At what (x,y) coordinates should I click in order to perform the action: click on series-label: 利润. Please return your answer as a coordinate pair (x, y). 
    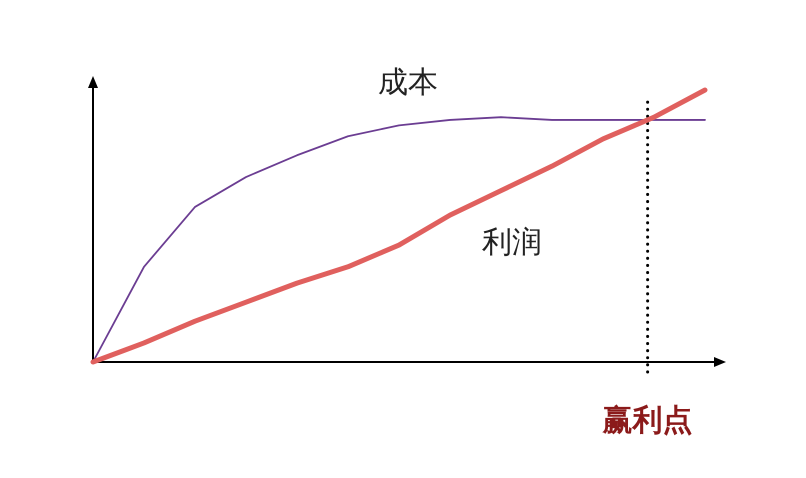
    Looking at the image, I should click on (512, 242).